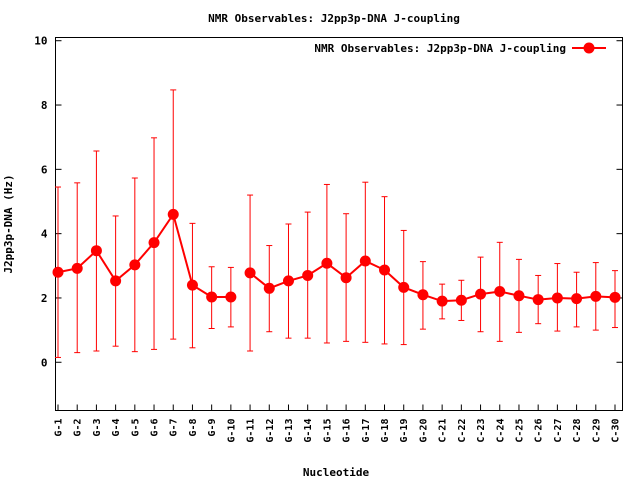 The image size is (640, 480). I want to click on x-tick-label: G-14, so click(308, 431).